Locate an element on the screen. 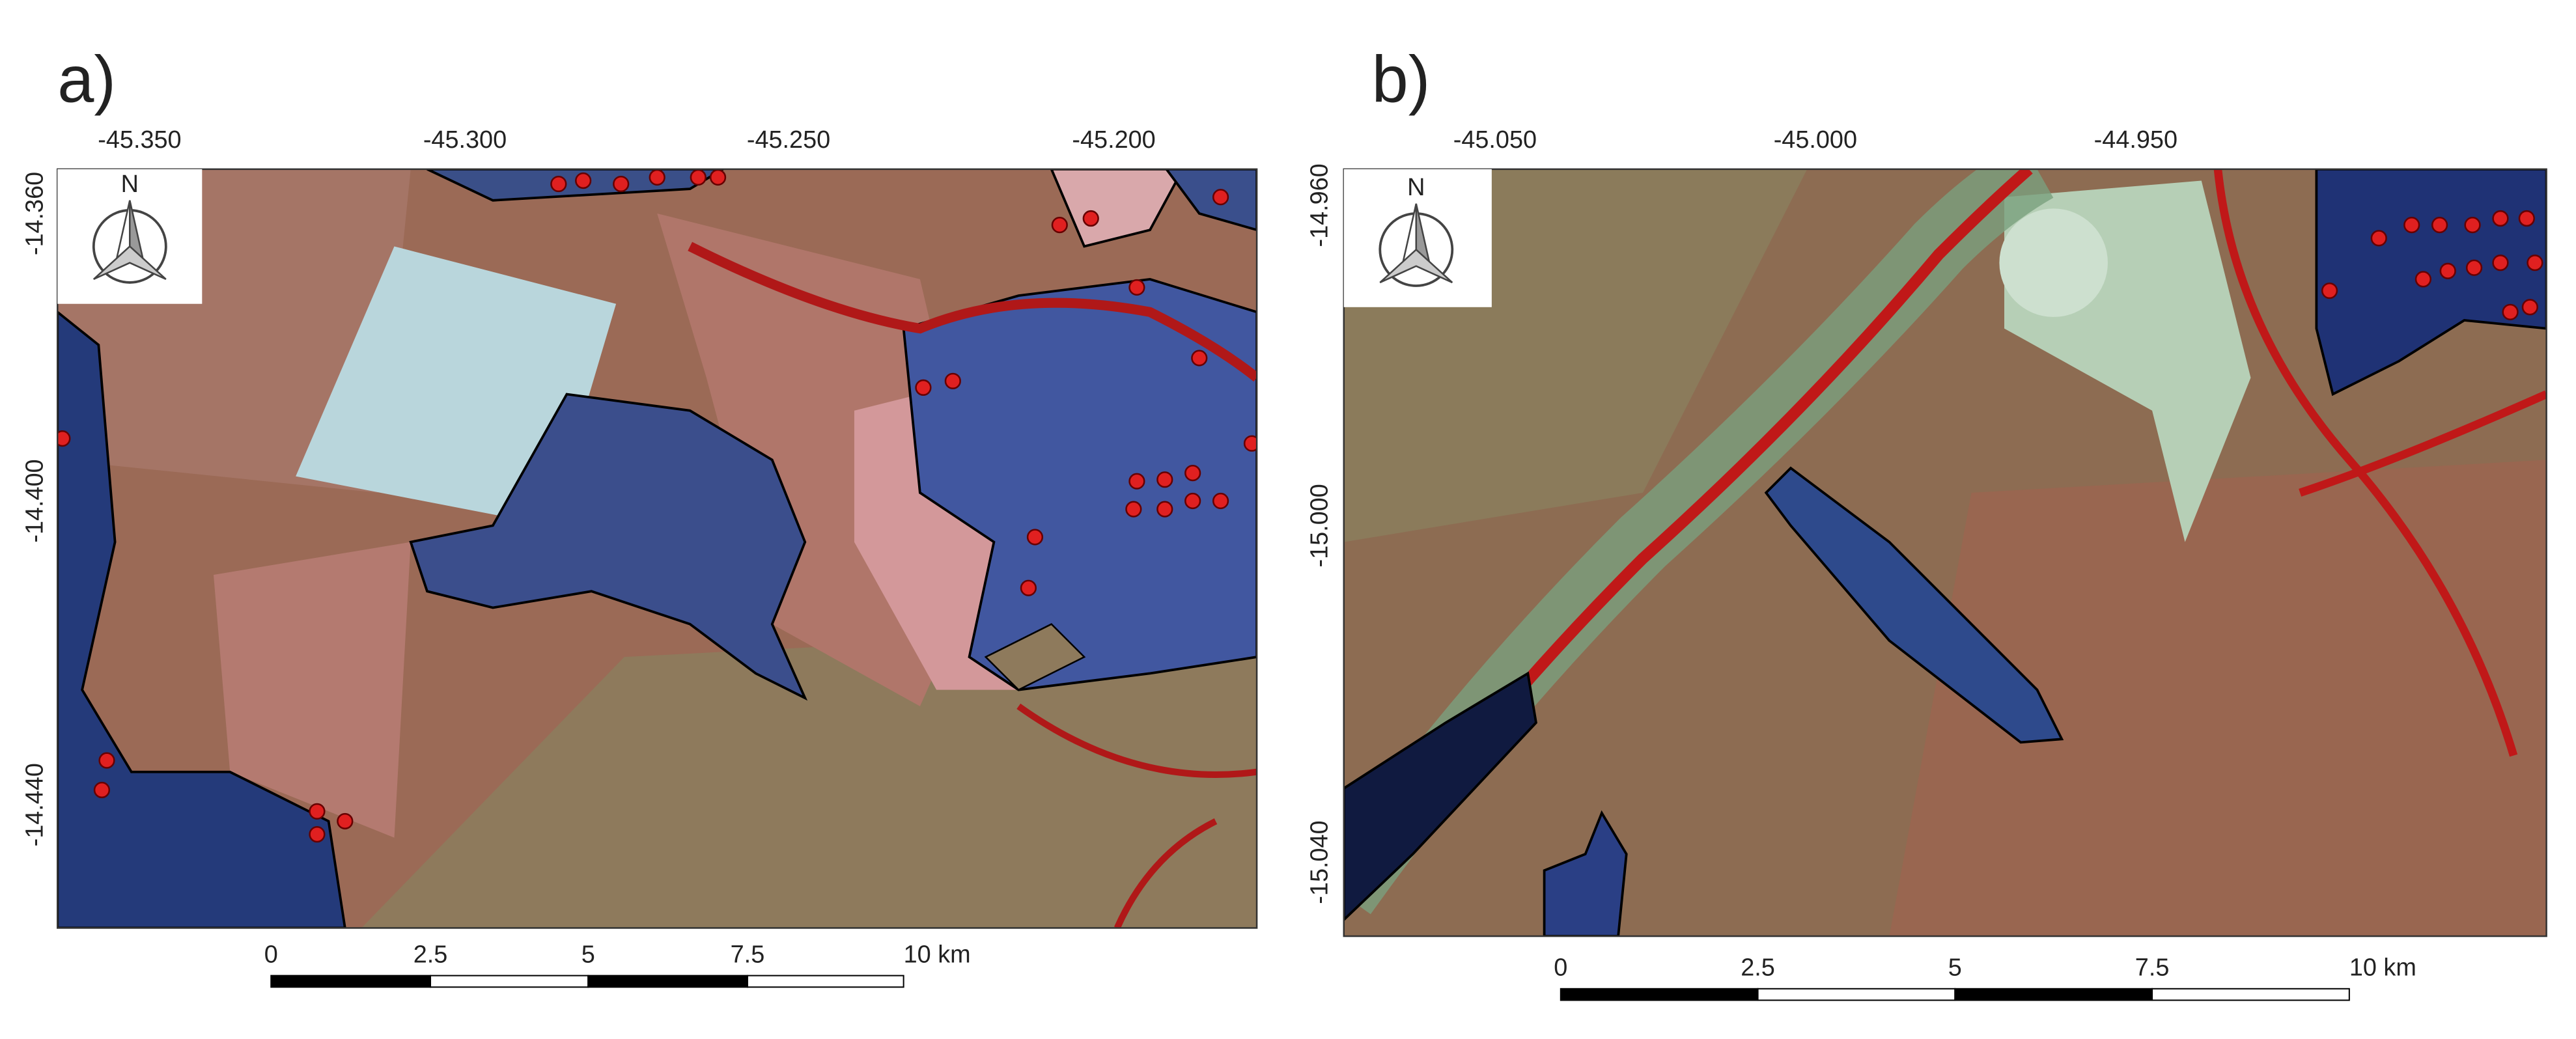  lon-tick-label: -45.300 is located at coordinates (465, 140).